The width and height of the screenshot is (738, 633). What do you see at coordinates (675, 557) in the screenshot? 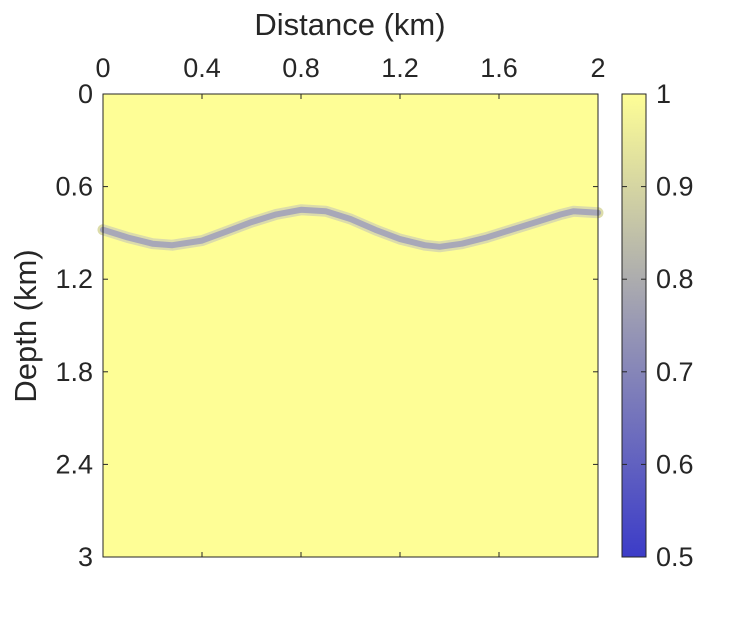
I see `colorbar-tick-label: 0.5` at bounding box center [675, 557].